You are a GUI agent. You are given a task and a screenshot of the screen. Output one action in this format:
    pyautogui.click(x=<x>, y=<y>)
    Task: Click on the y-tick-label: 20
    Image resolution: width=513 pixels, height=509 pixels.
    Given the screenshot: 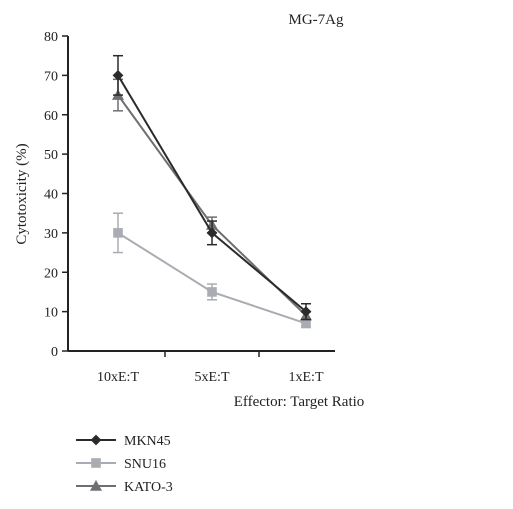 What is the action you would take?
    pyautogui.click(x=51, y=273)
    